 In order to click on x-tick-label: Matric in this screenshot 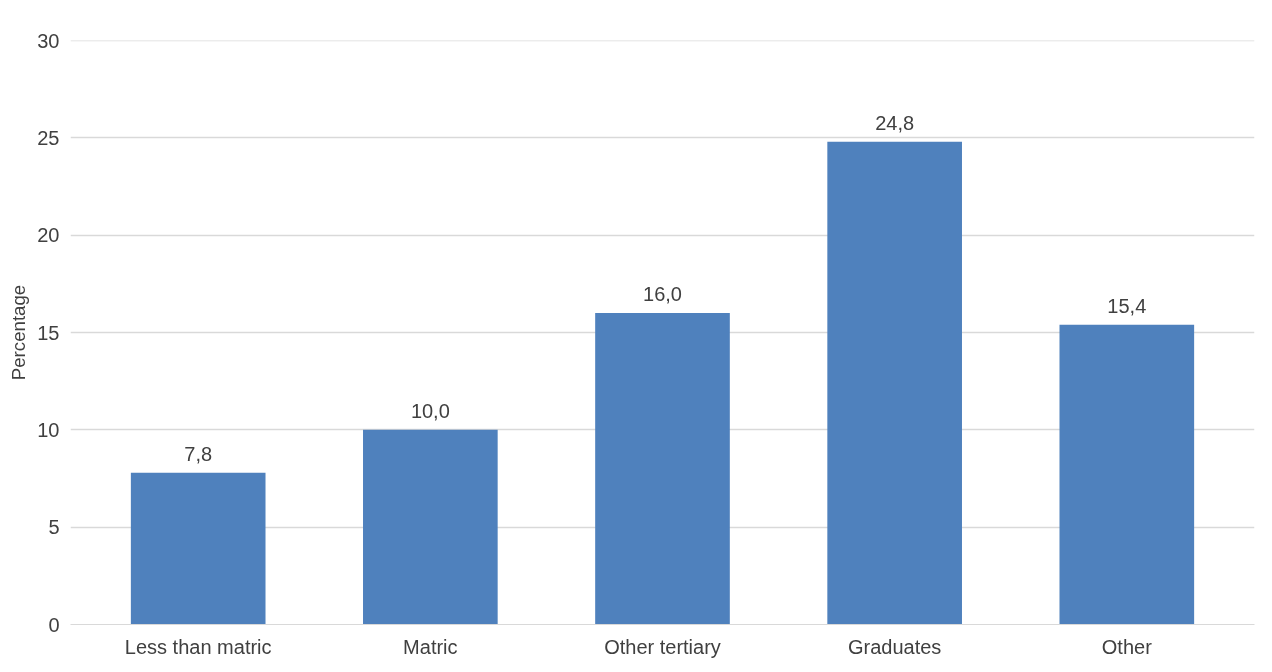, I will do `click(430, 646)`.